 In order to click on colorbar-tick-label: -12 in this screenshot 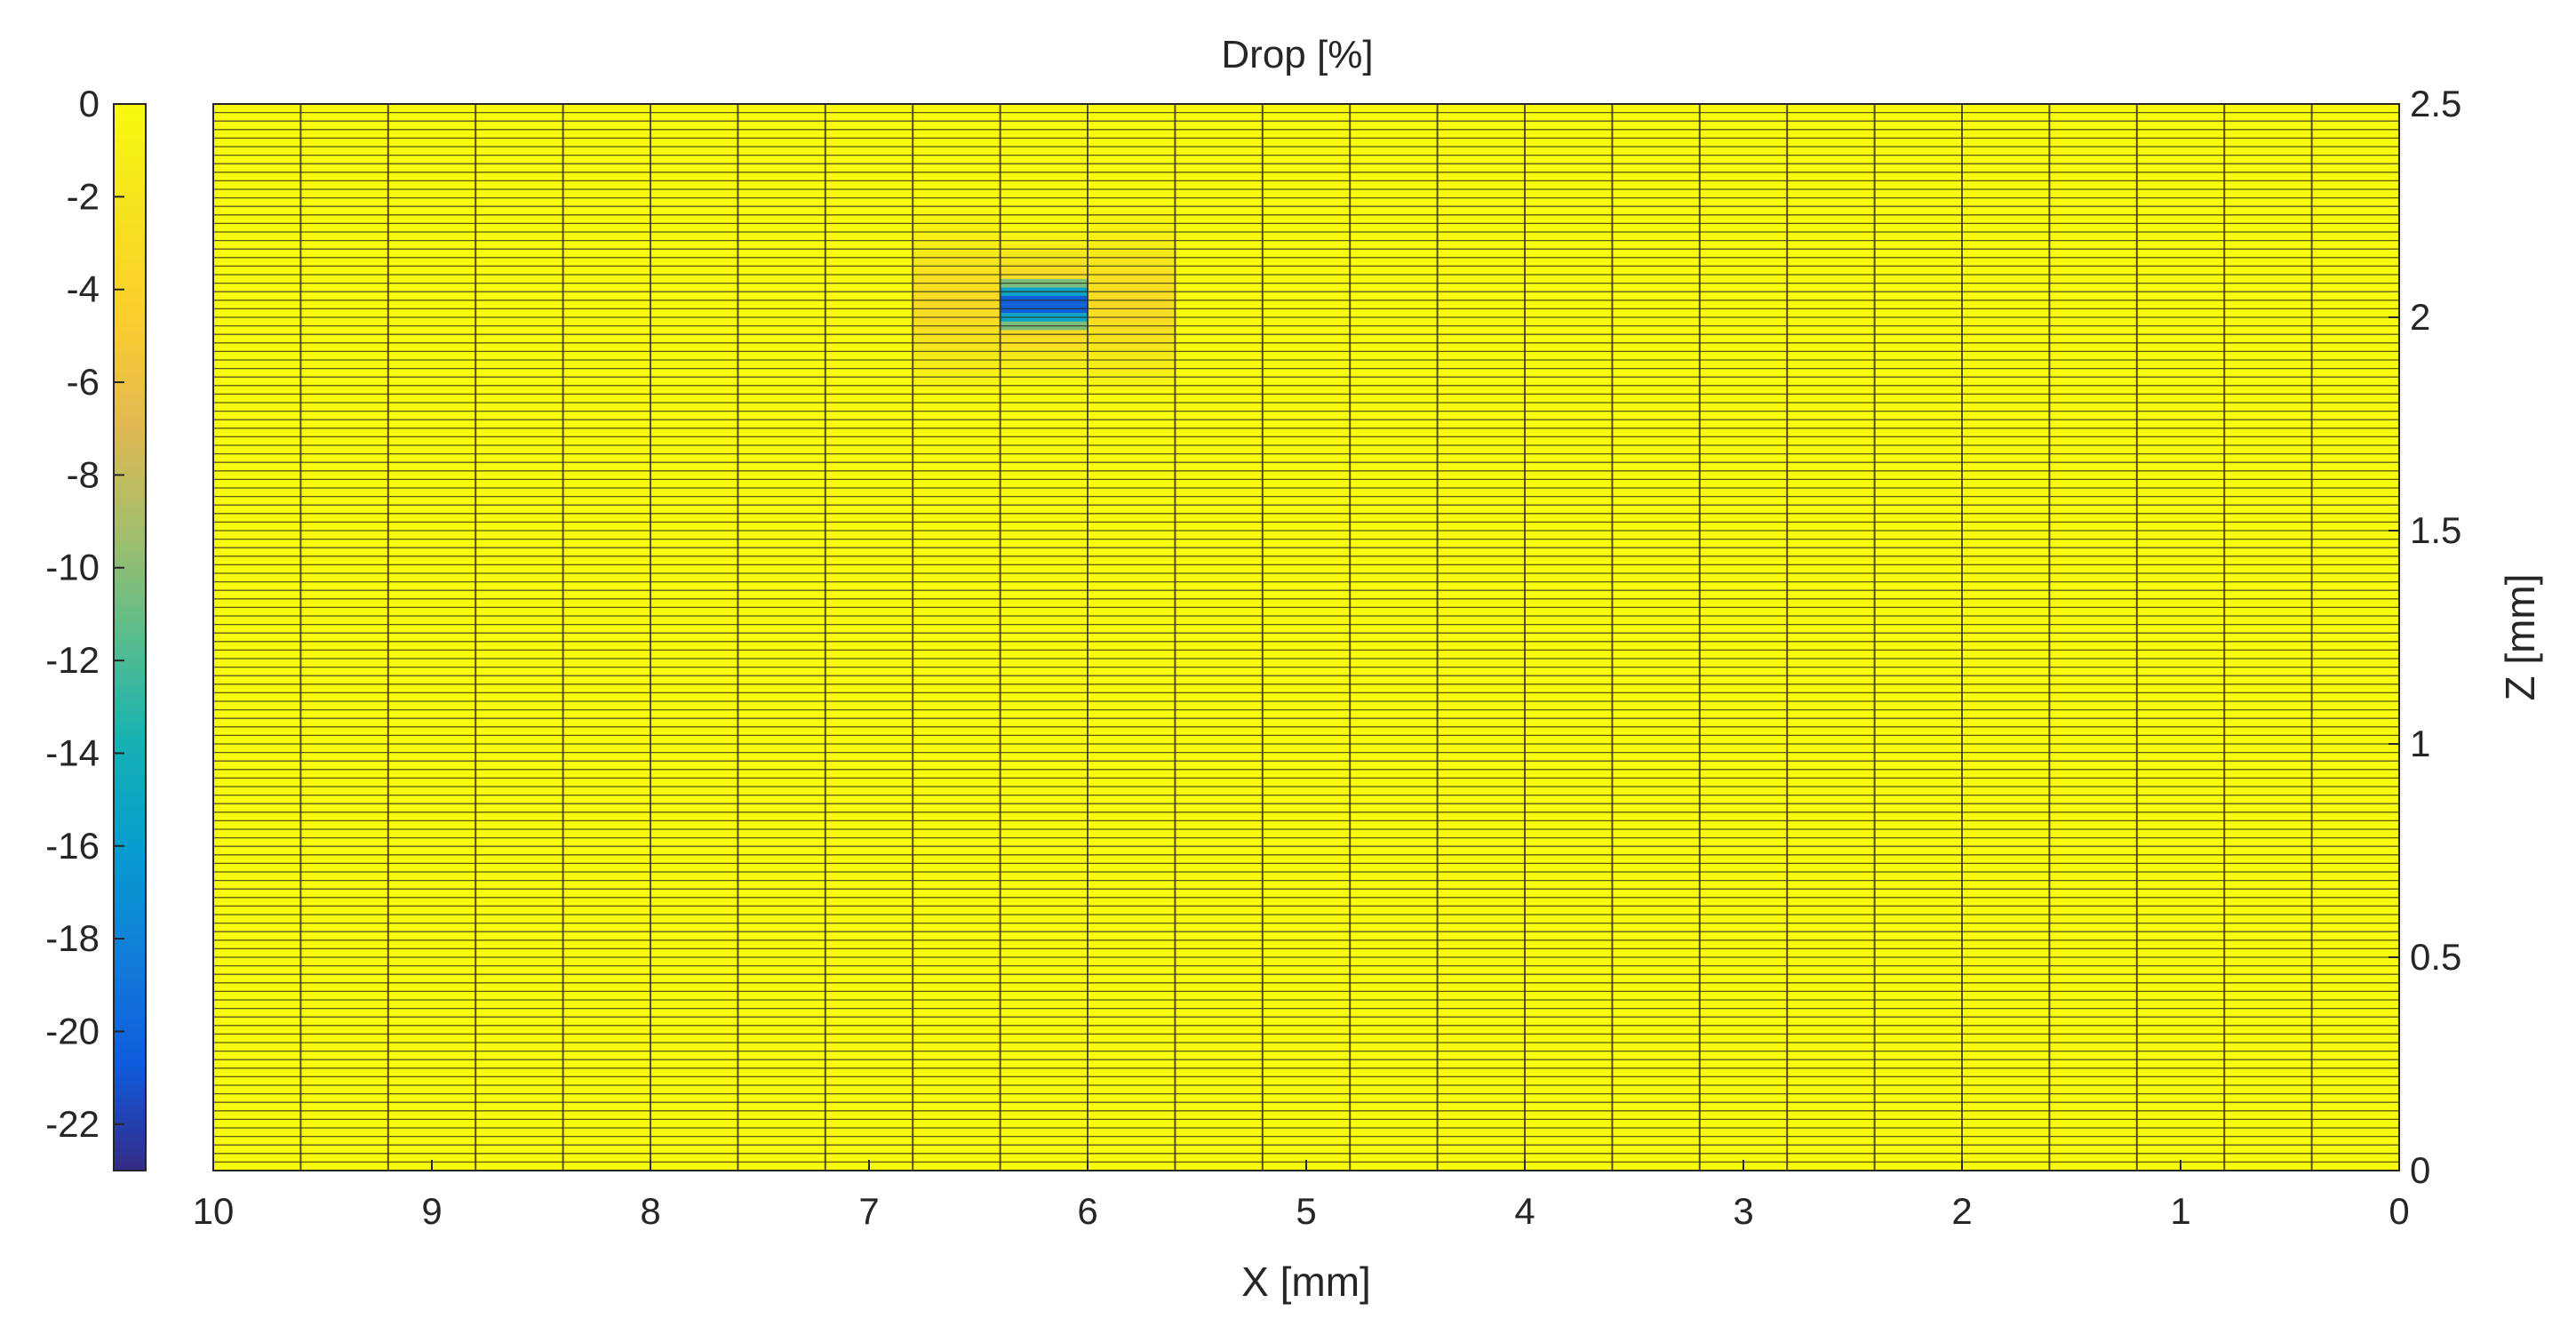, I will do `click(72, 660)`.